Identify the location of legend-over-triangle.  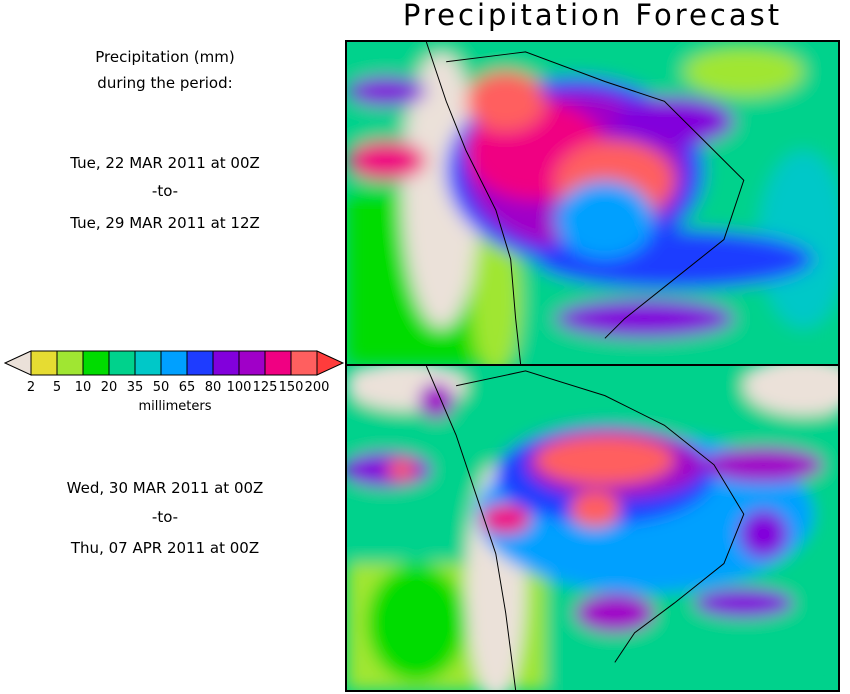
(330, 363).